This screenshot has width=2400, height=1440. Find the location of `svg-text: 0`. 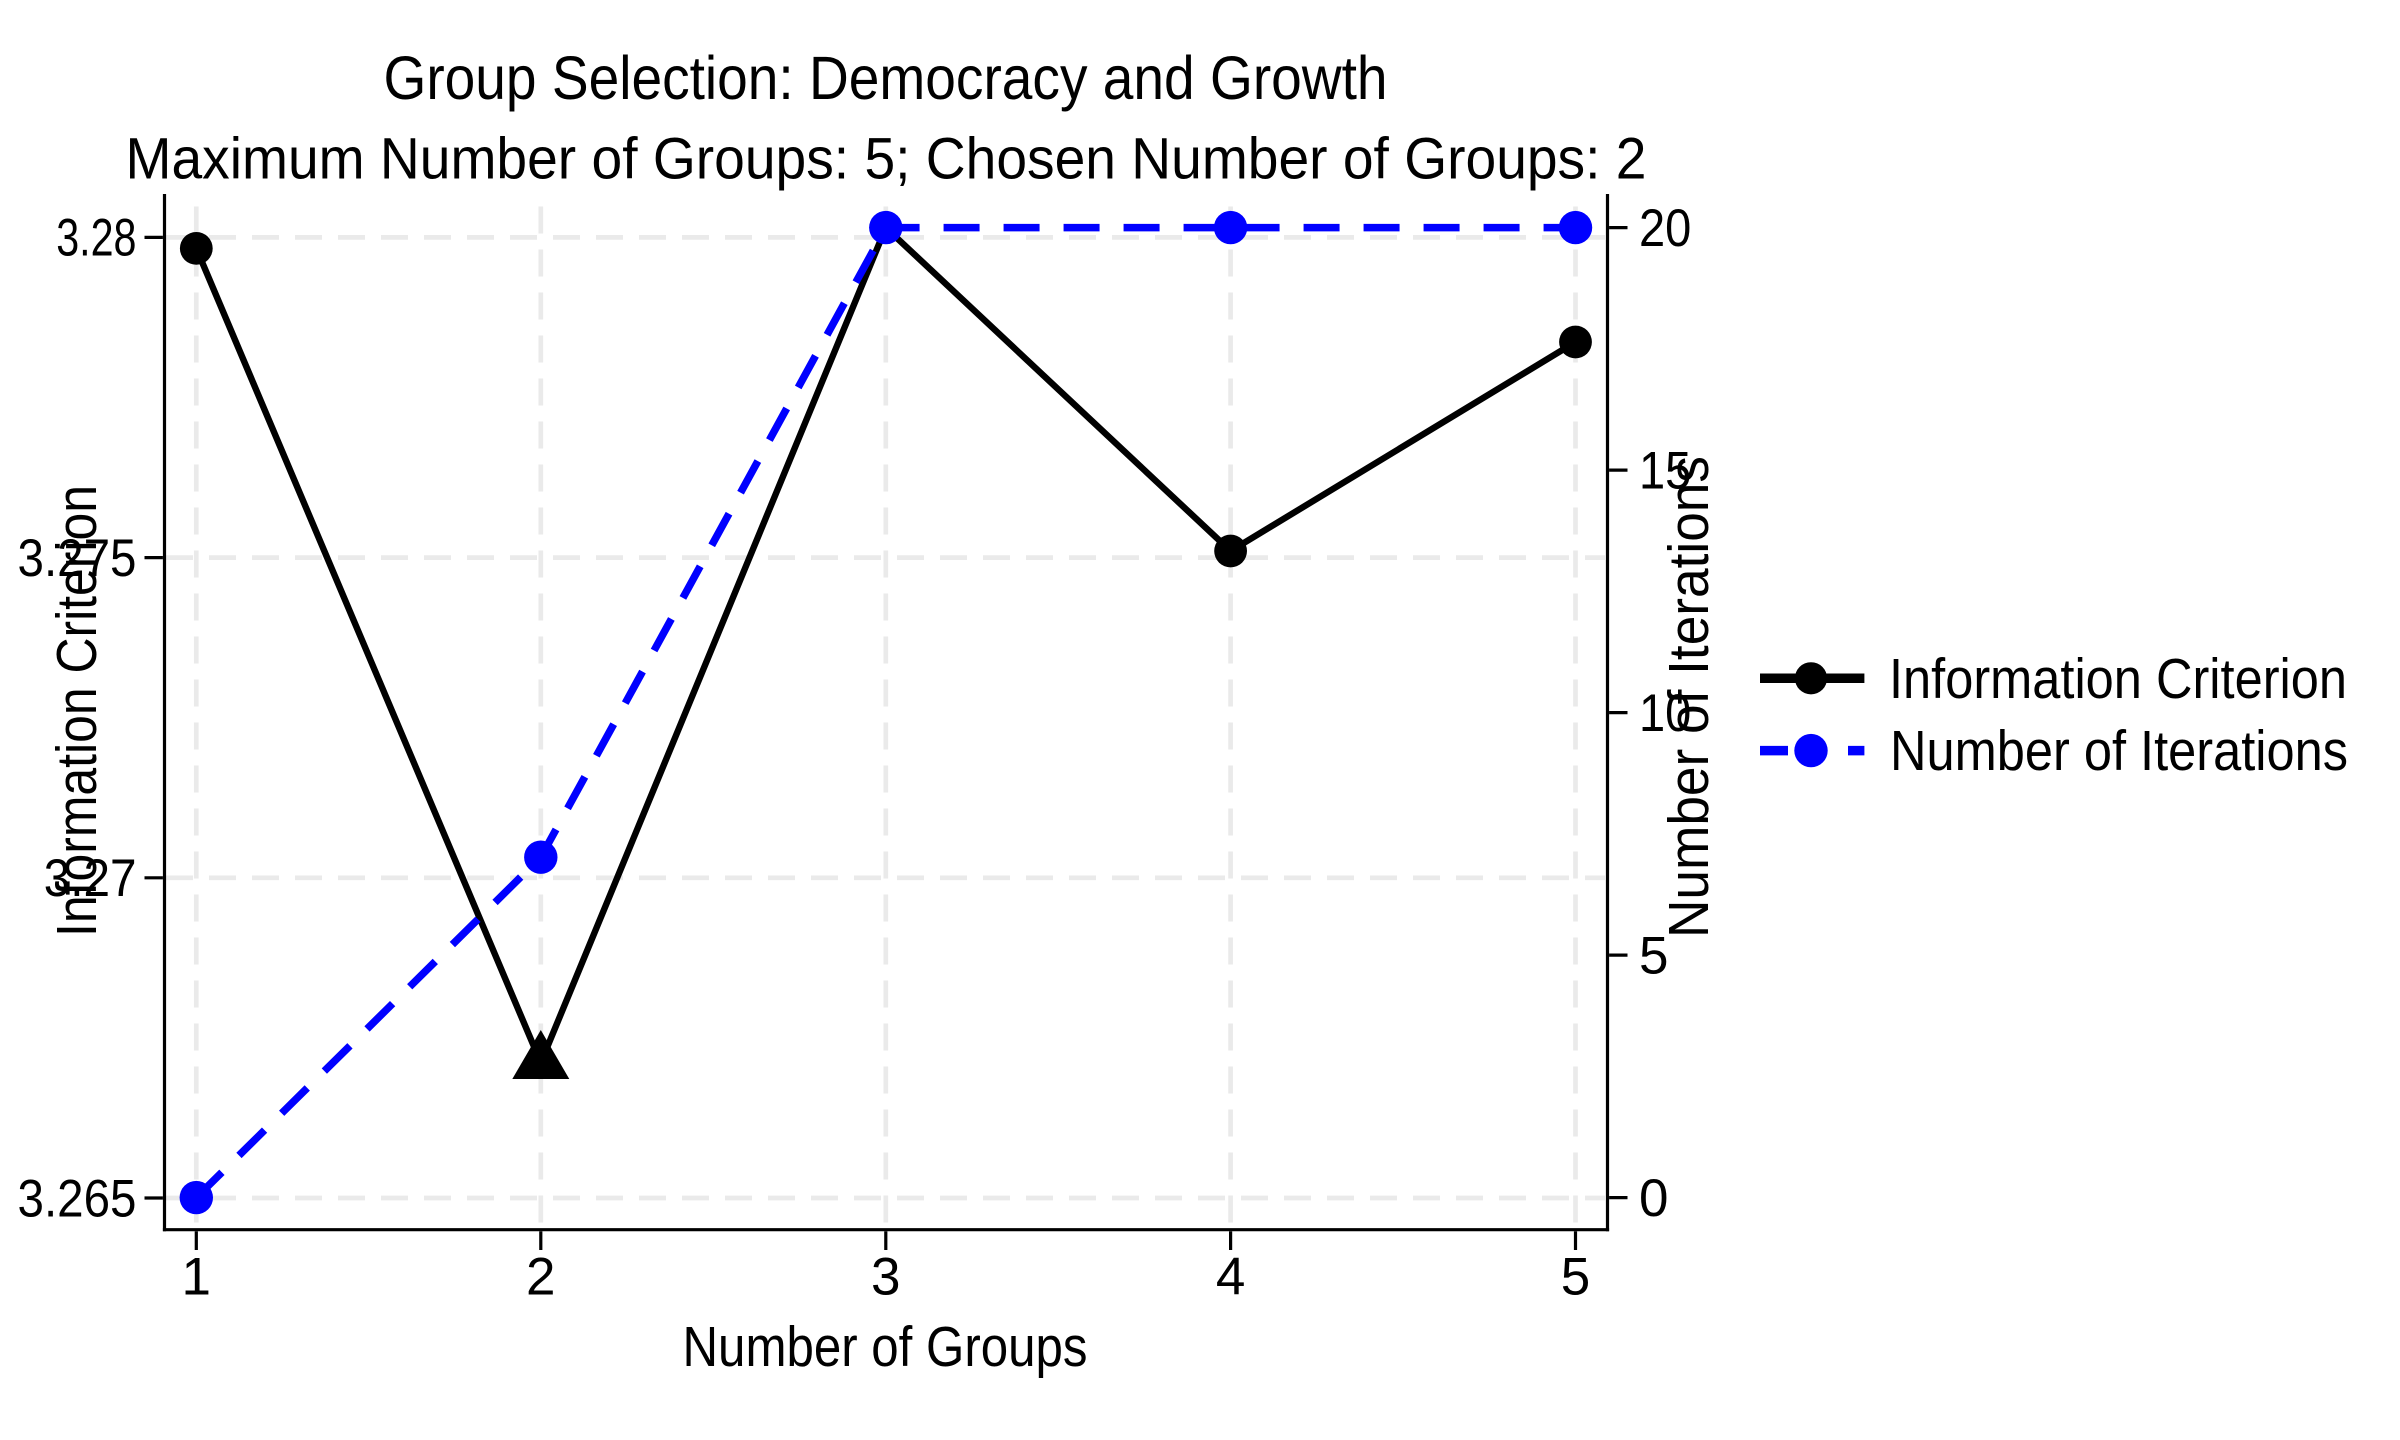

svg-text: 0 is located at coordinates (1653, 1198).